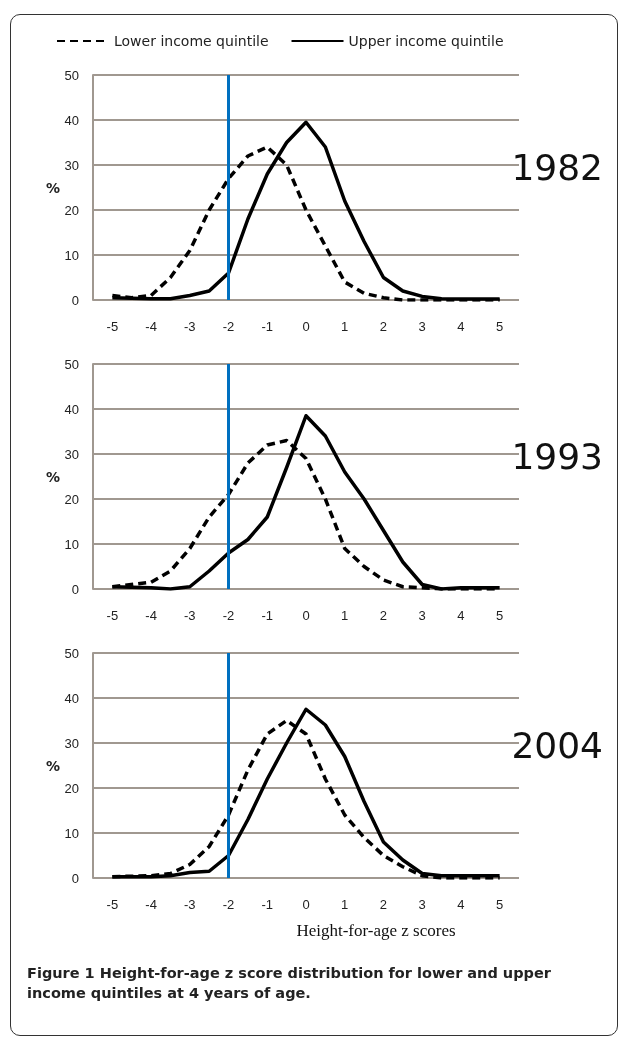  What do you see at coordinates (557, 456) in the screenshot?
I see `annotation: 1993` at bounding box center [557, 456].